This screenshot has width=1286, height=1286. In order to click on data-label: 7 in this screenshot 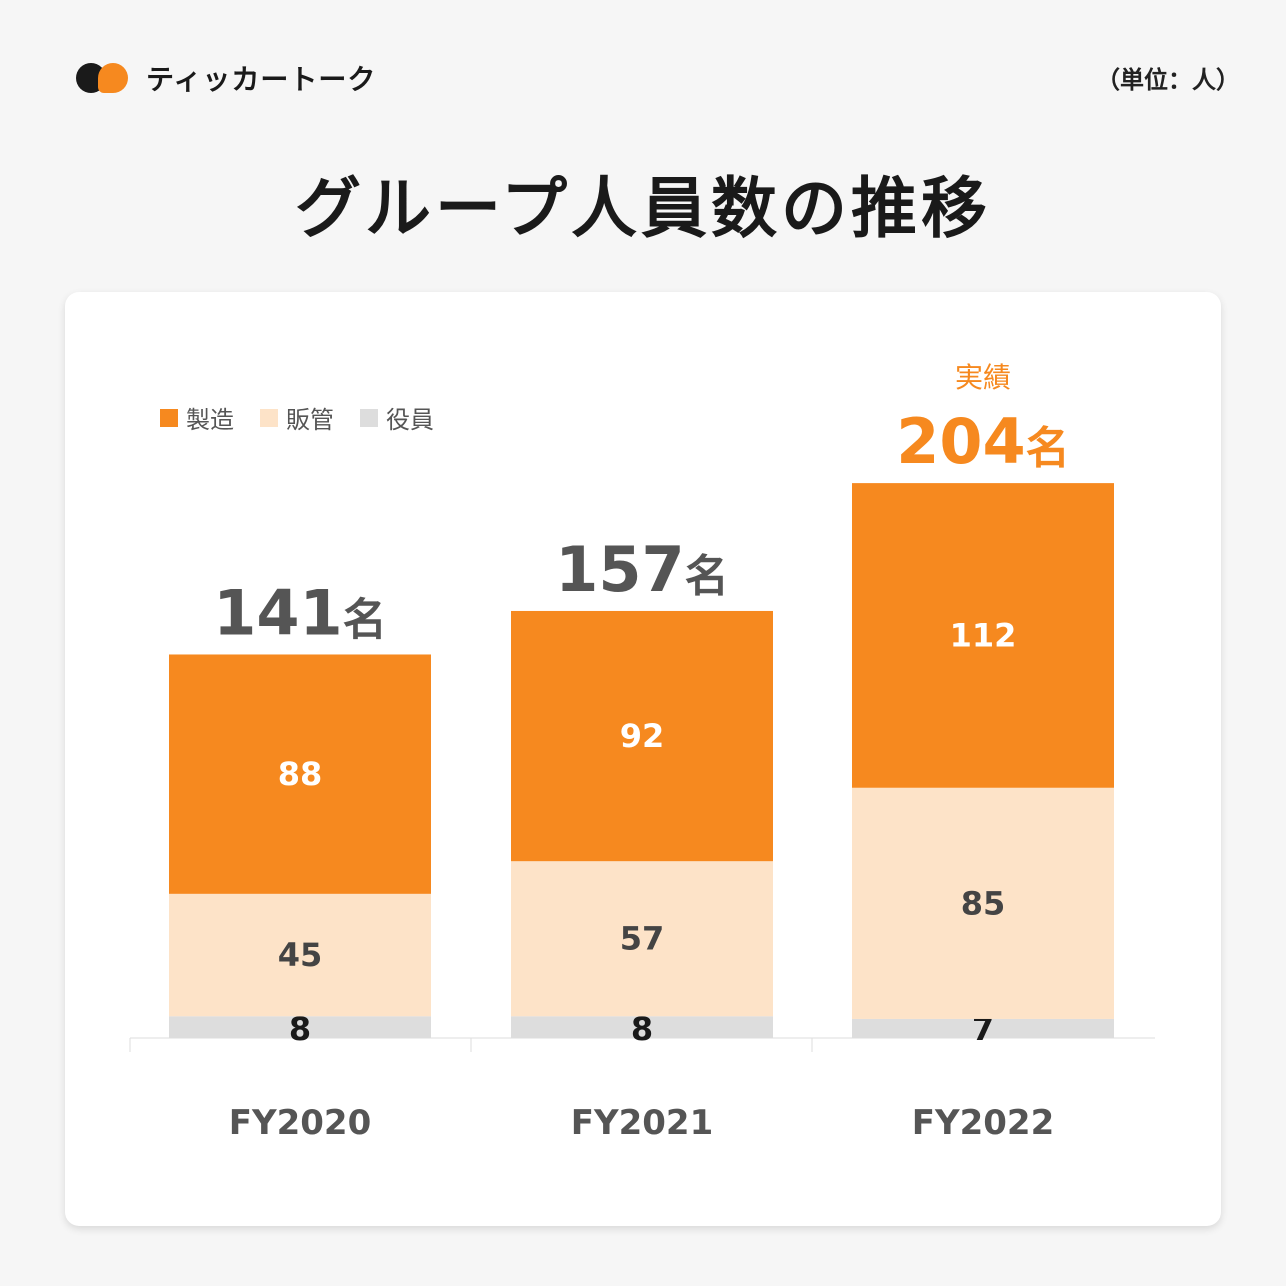, I will do `click(983, 1029)`.